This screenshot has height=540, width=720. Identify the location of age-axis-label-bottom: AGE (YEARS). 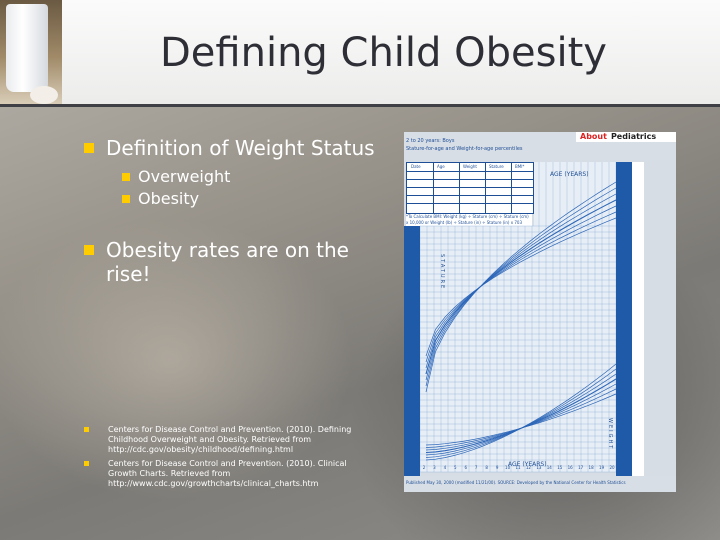
(527, 464).